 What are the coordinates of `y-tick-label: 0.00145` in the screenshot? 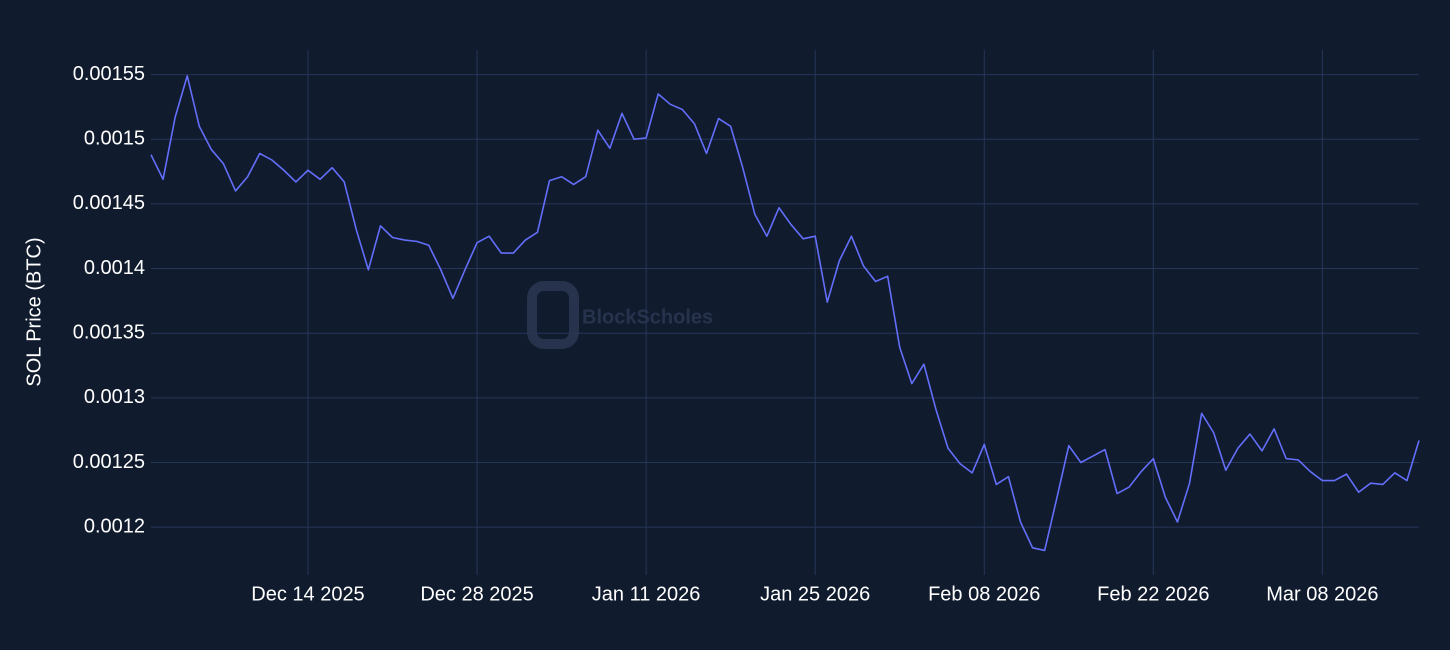 It's located at (109, 203).